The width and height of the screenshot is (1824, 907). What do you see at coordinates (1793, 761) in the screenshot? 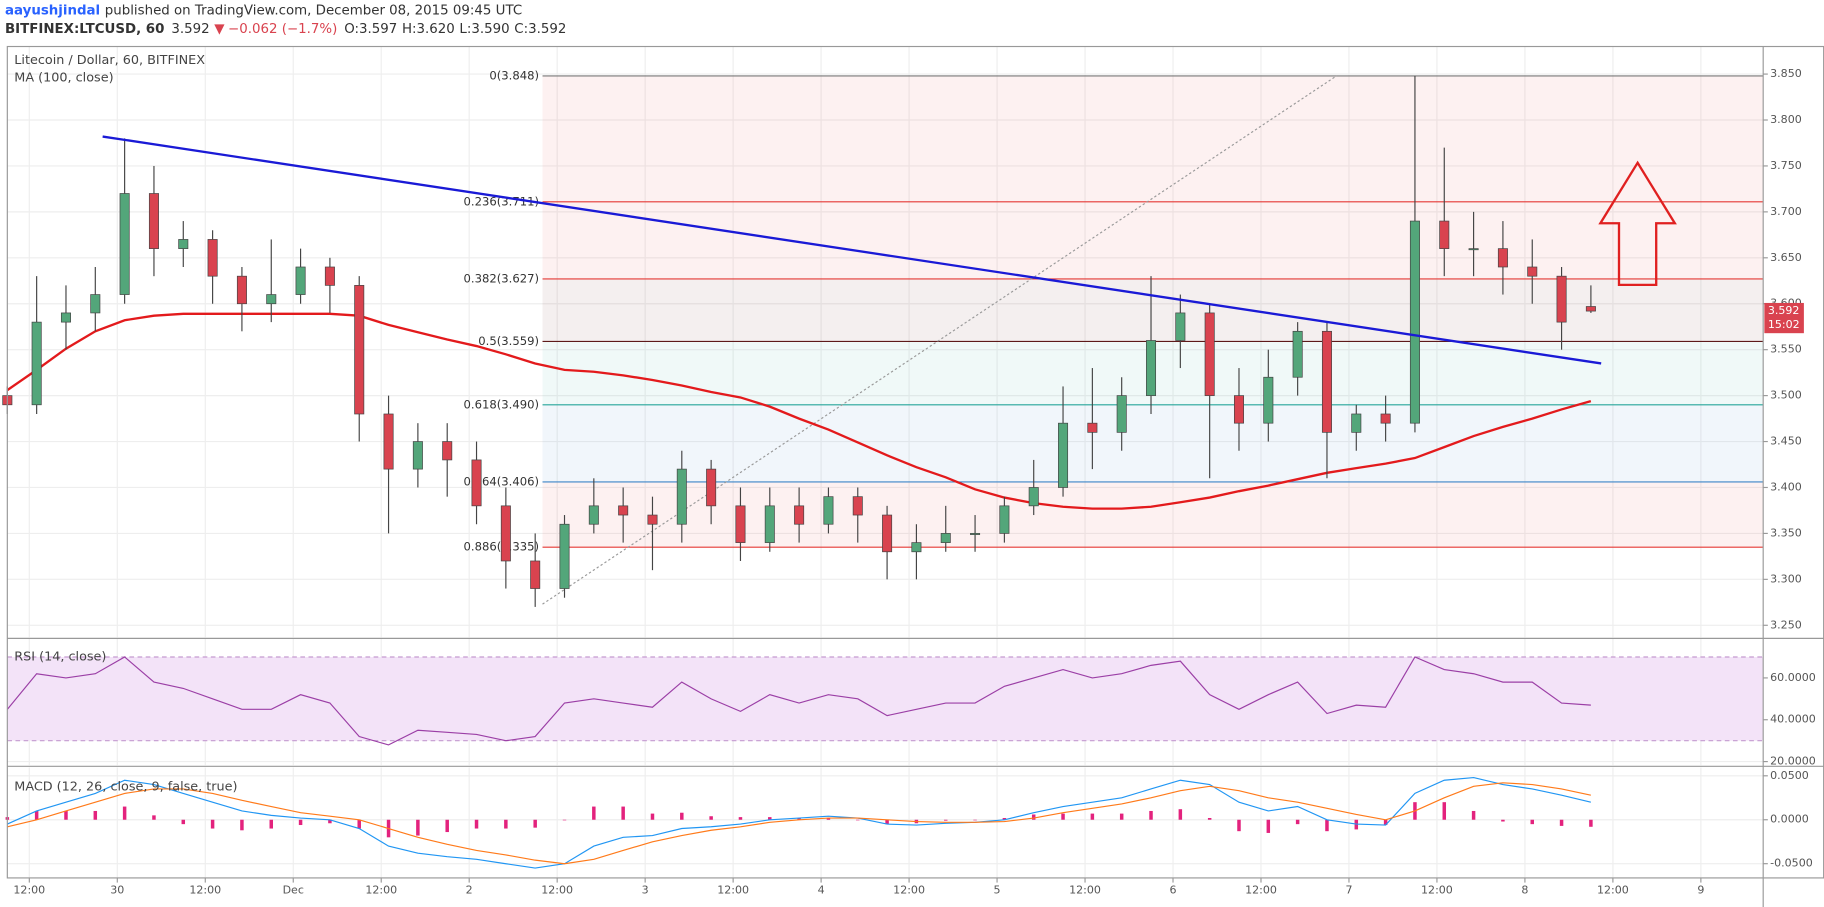
I see `y-tick-label: 20.0000` at bounding box center [1793, 761].